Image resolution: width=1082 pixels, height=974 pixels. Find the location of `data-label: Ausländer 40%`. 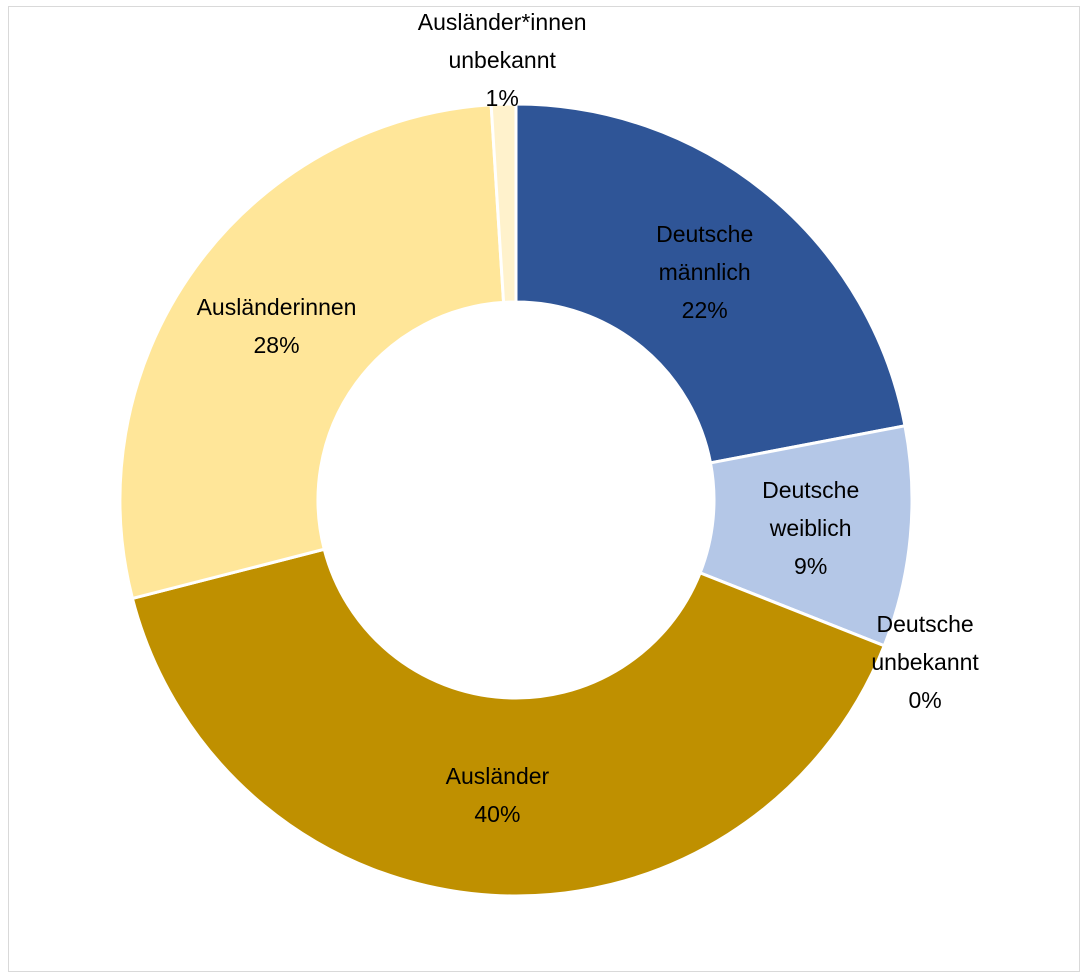

data-label: Ausländer 40% is located at coordinates (498, 795).